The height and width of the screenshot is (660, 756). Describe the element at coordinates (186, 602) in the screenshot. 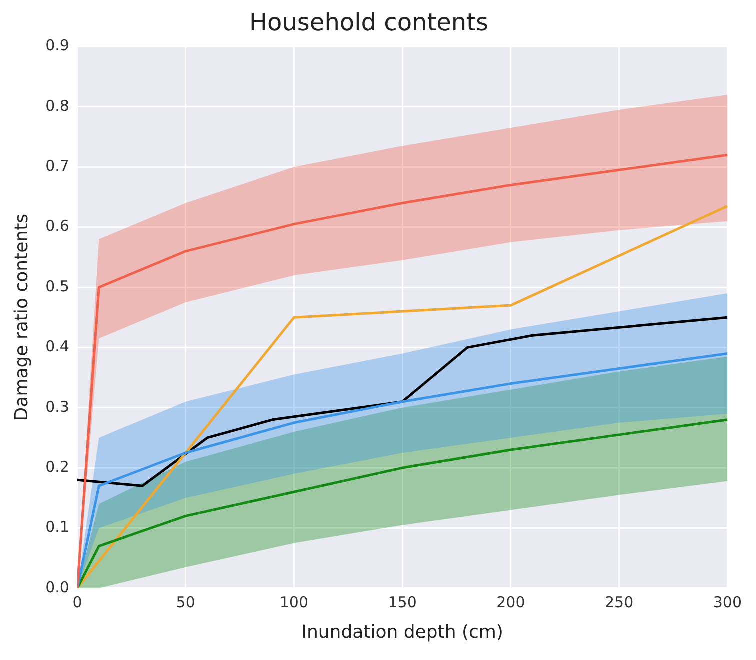

I see `x-tick-label: 50` at that location.